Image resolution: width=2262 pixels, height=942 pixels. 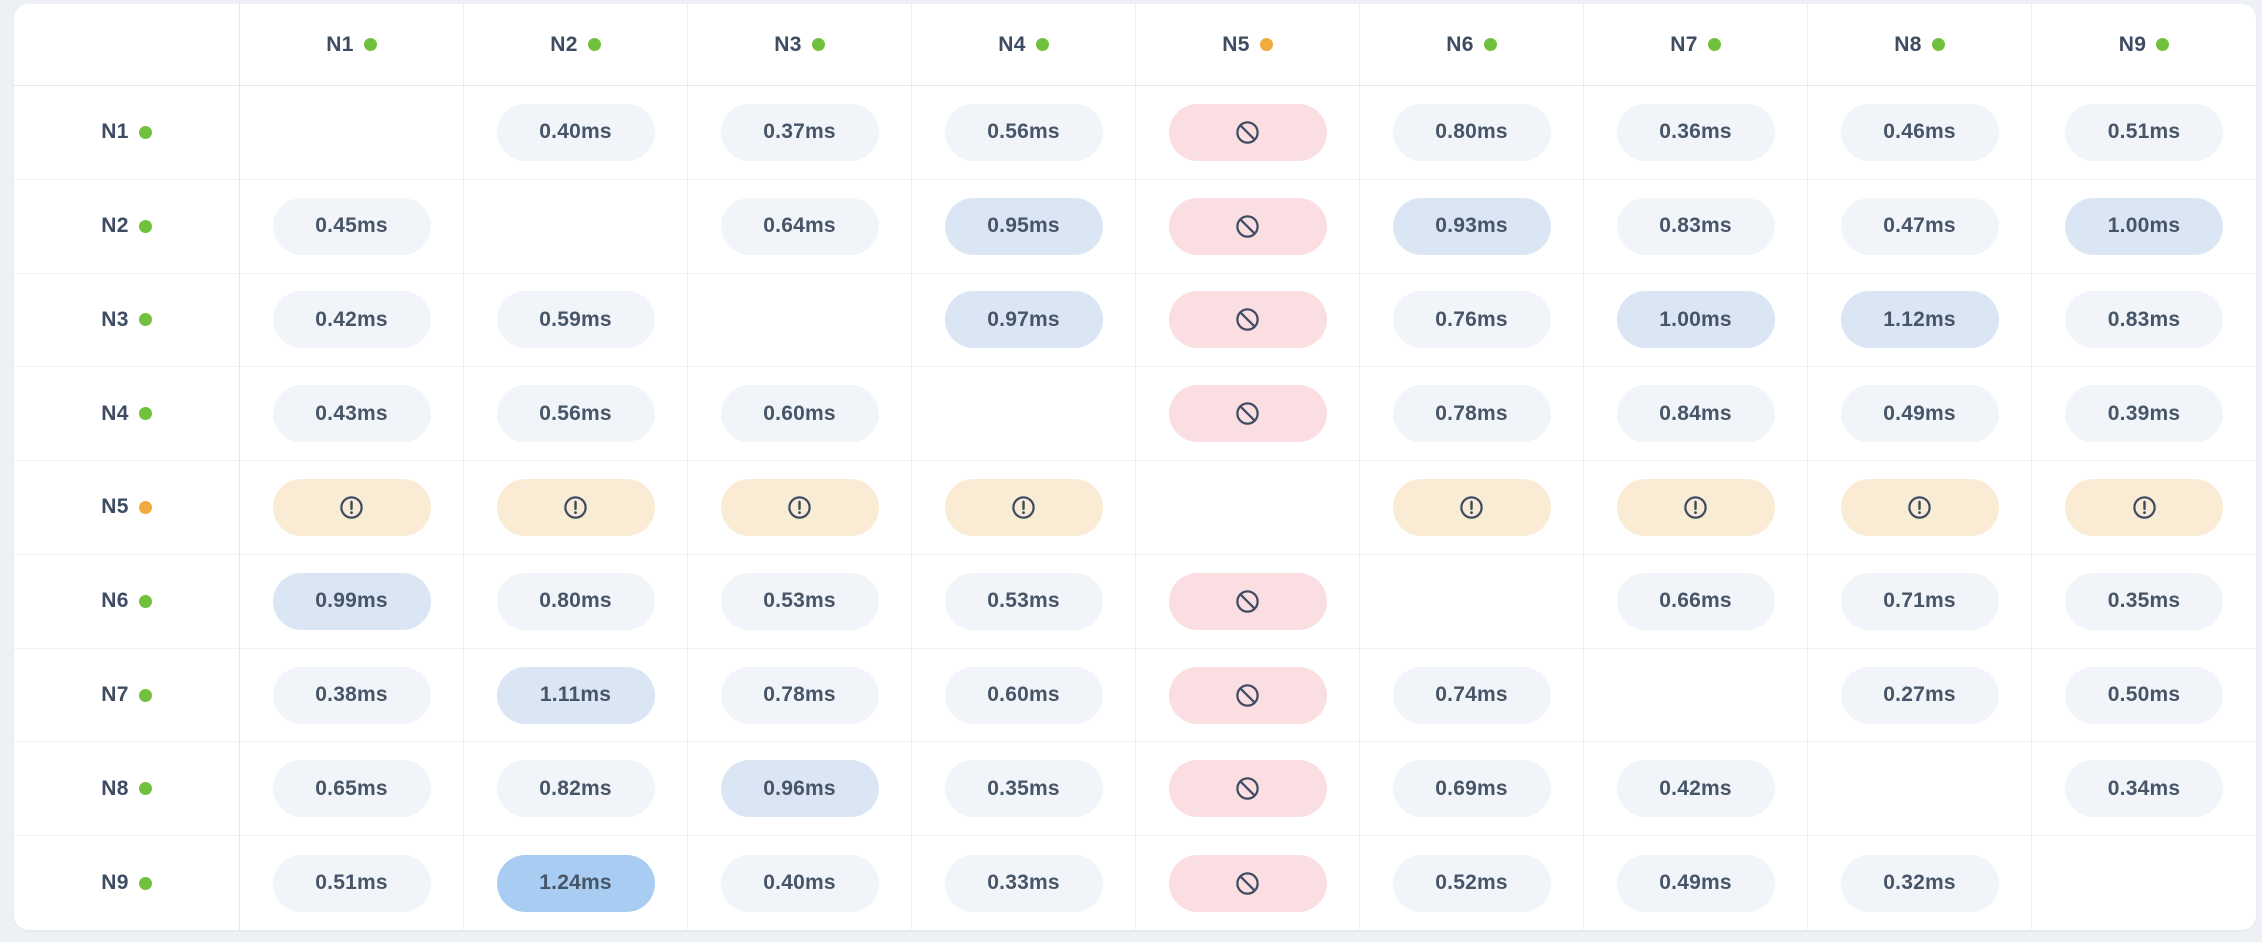 What do you see at coordinates (1023, 226) in the screenshot?
I see `latency-pill: 0.95ms` at bounding box center [1023, 226].